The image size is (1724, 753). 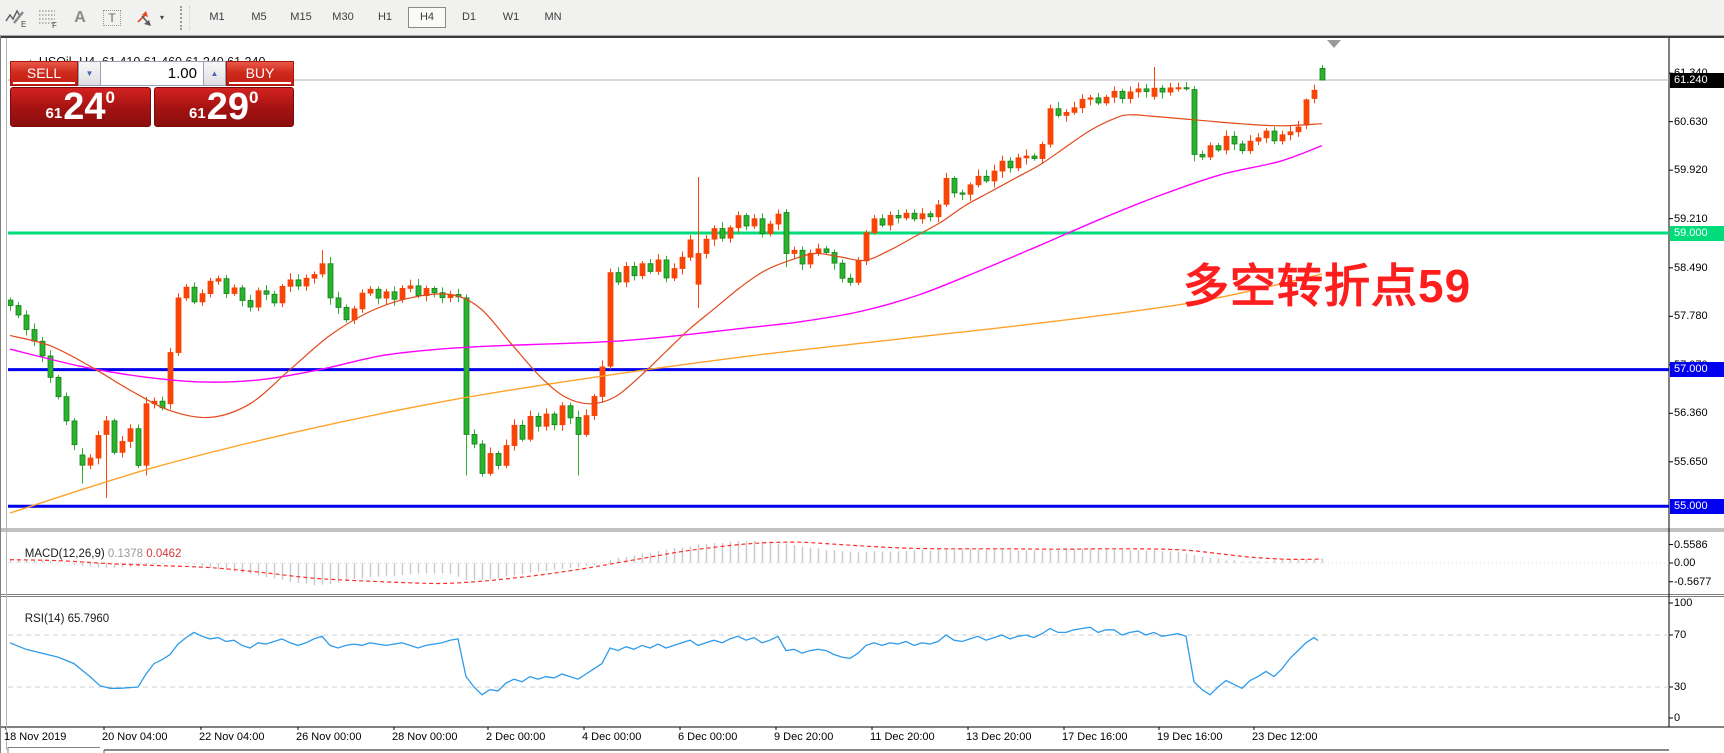 I want to click on bid-price-badge: 61.240, so click(x=1697, y=80).